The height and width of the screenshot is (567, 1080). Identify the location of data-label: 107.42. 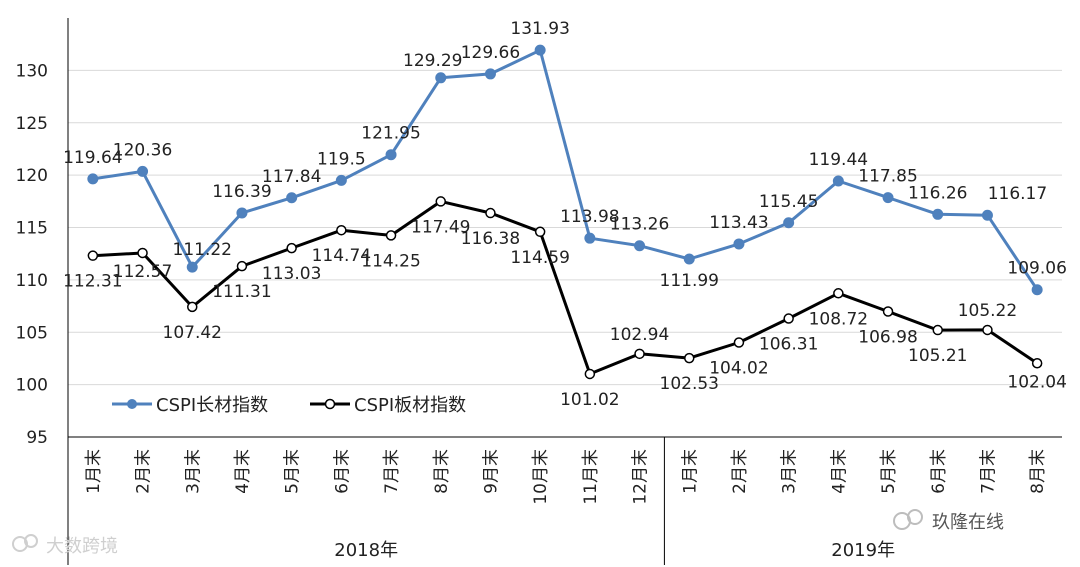
(192, 333).